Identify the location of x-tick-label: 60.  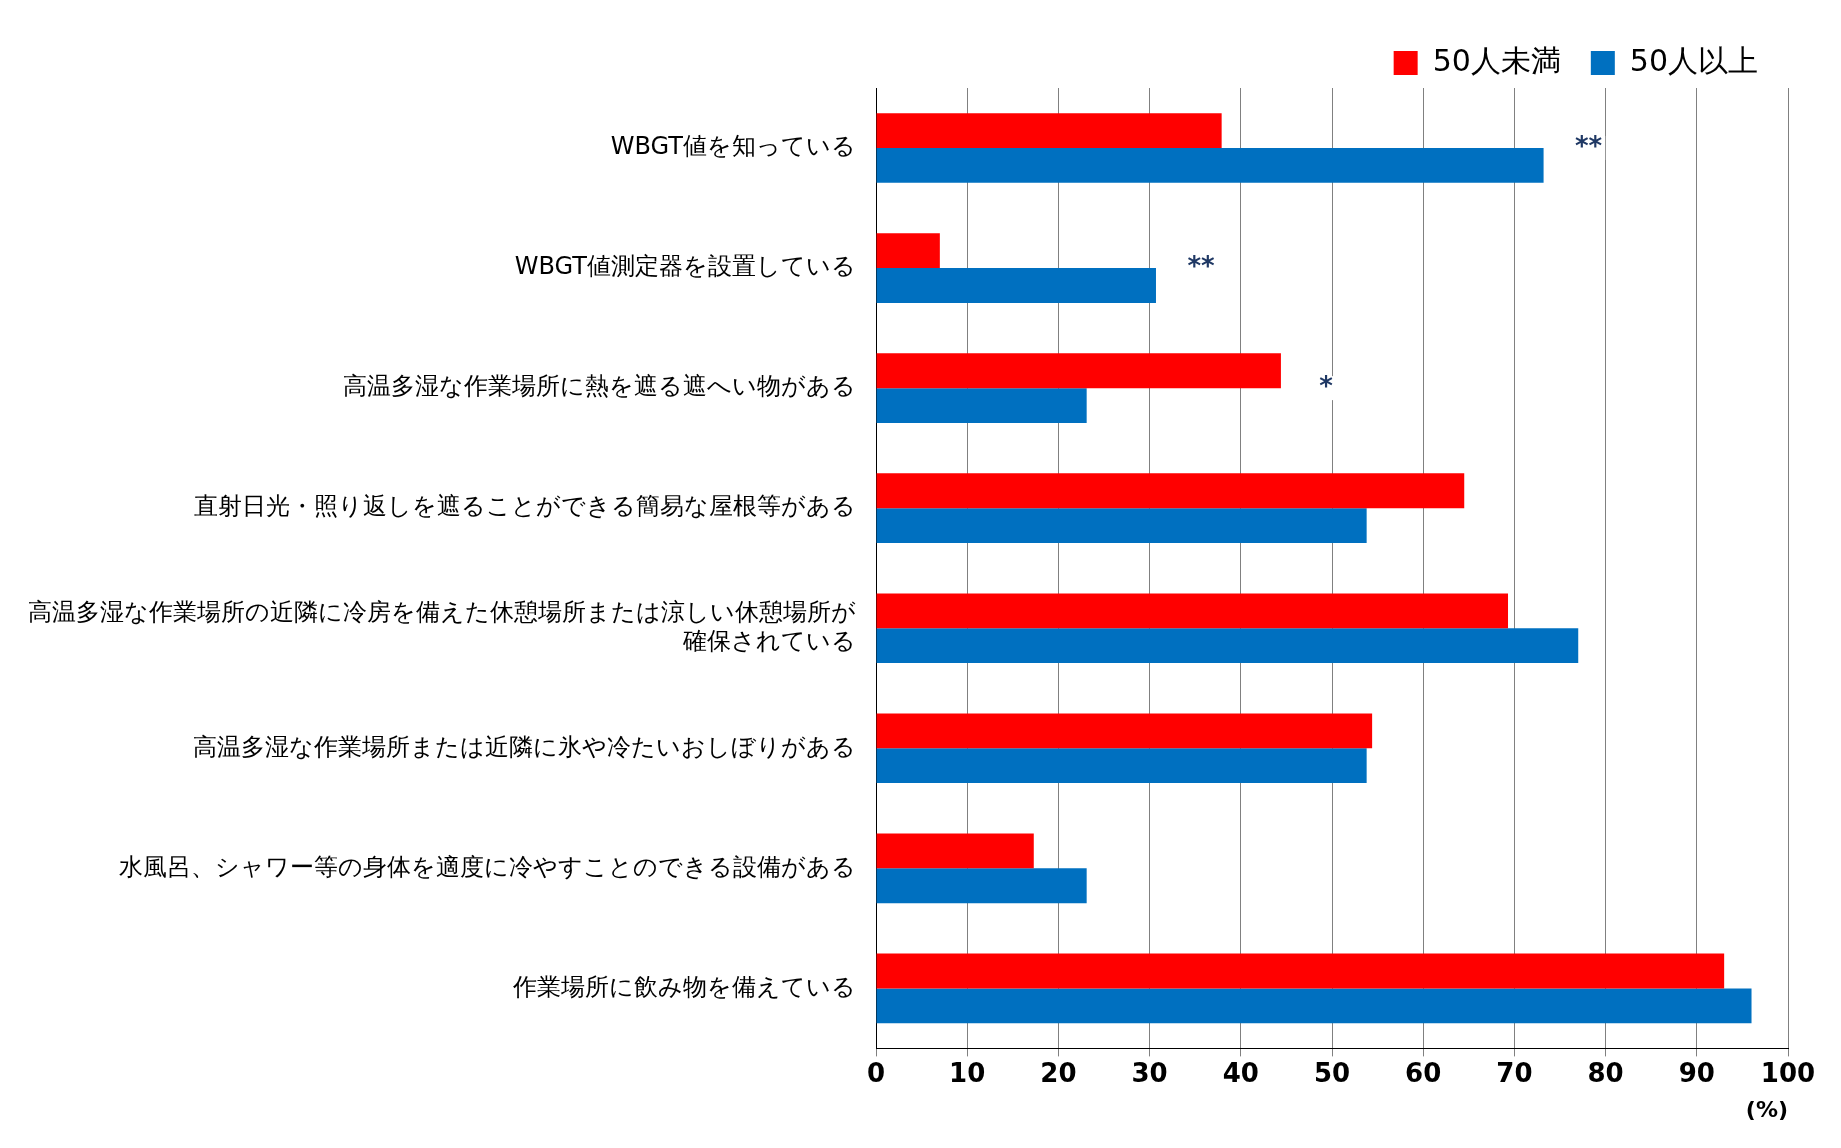
(1423, 1072).